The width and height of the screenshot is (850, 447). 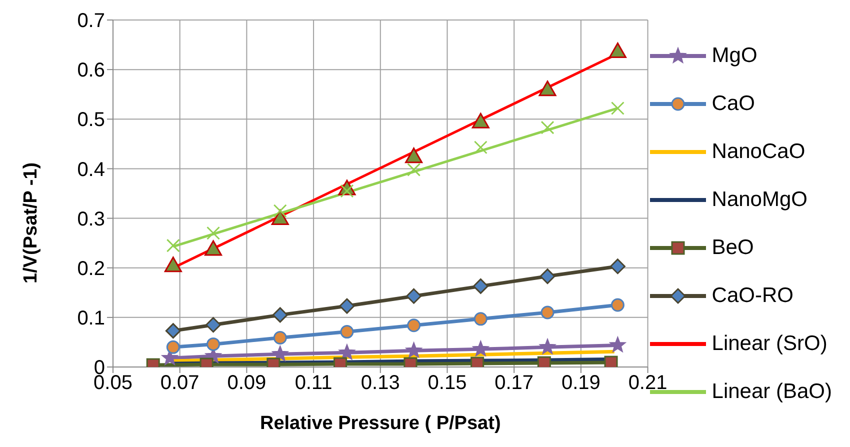 I want to click on y-tick-label: 0.3, so click(x=91, y=219).